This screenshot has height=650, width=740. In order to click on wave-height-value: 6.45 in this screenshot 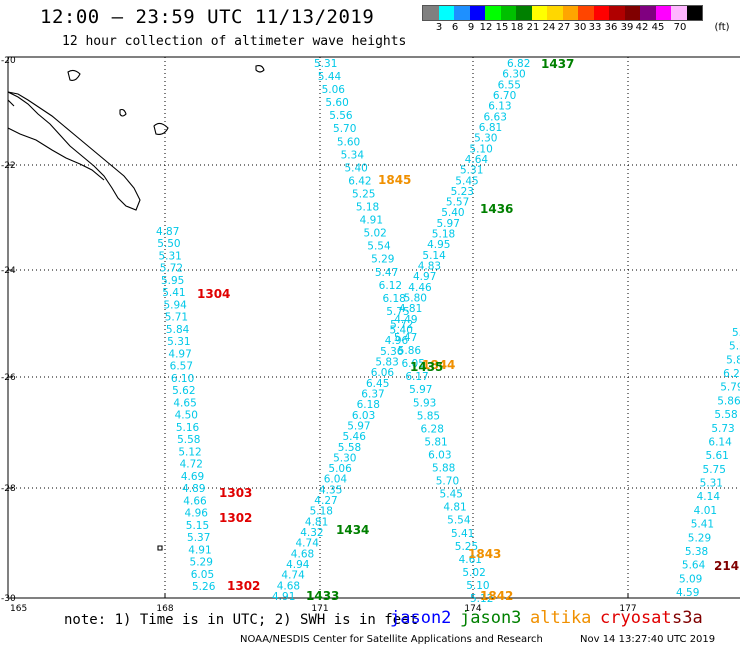, I will do `click(377, 384)`.